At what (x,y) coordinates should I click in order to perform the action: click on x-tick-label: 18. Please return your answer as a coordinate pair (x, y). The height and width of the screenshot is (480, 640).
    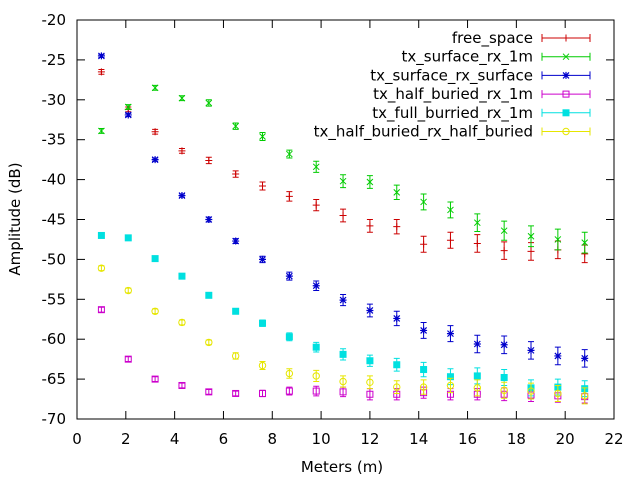
    Looking at the image, I should click on (516, 439).